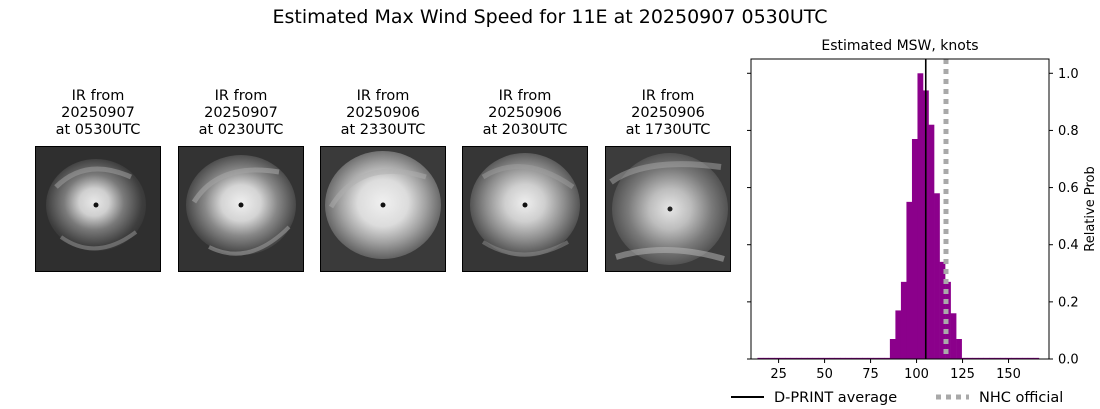  I want to click on ir-panel: IR from 20250906 at 2330UTC, so click(383, 180).